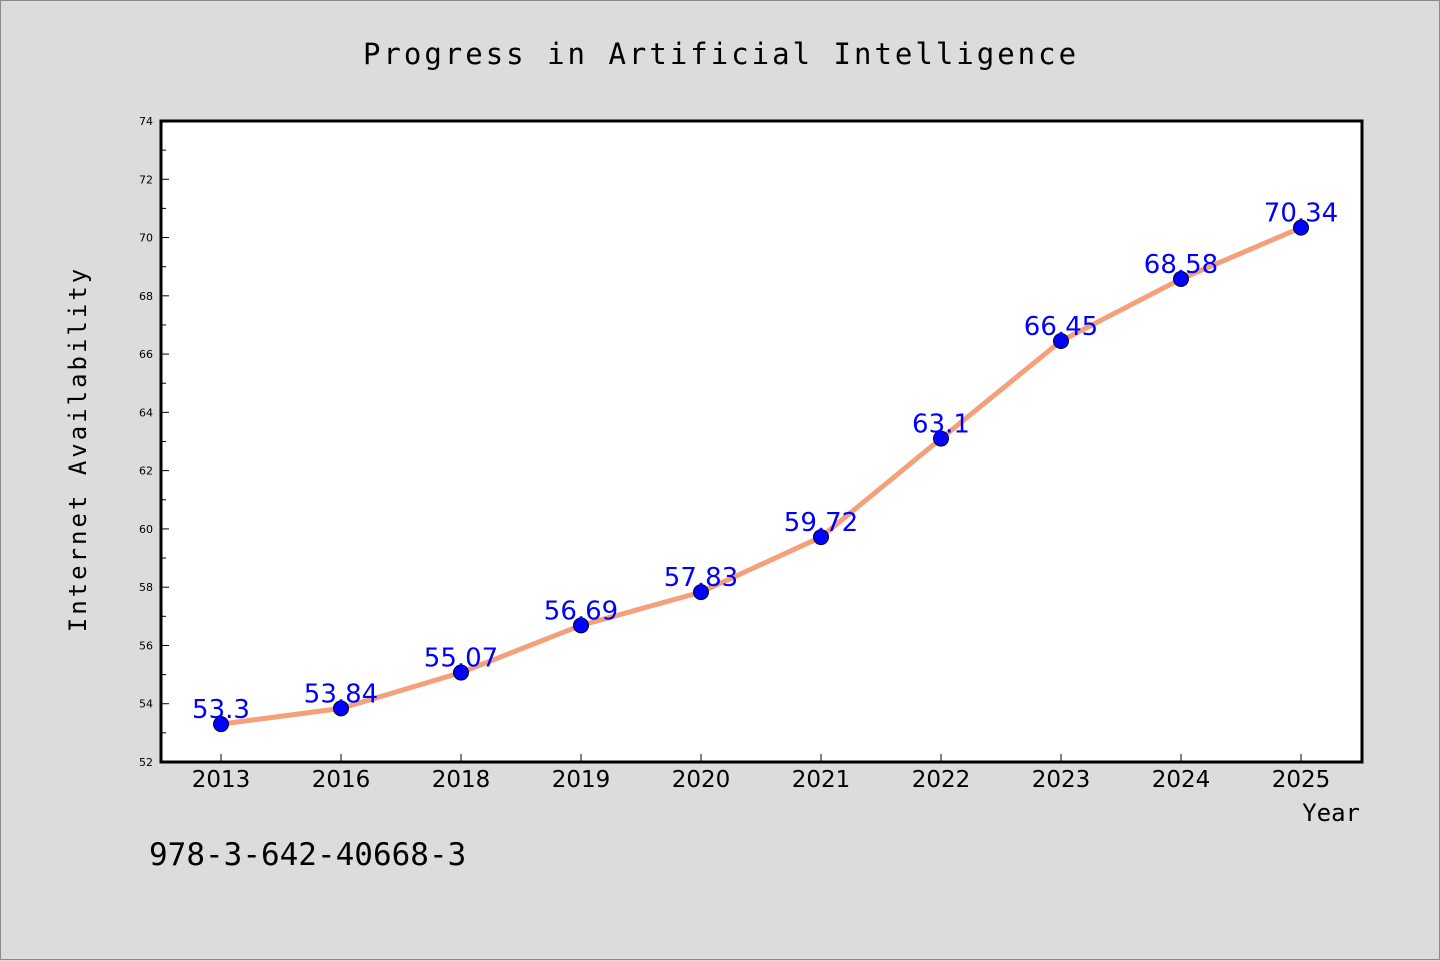  I want to click on x-tick-label: 2019, so click(581, 780).